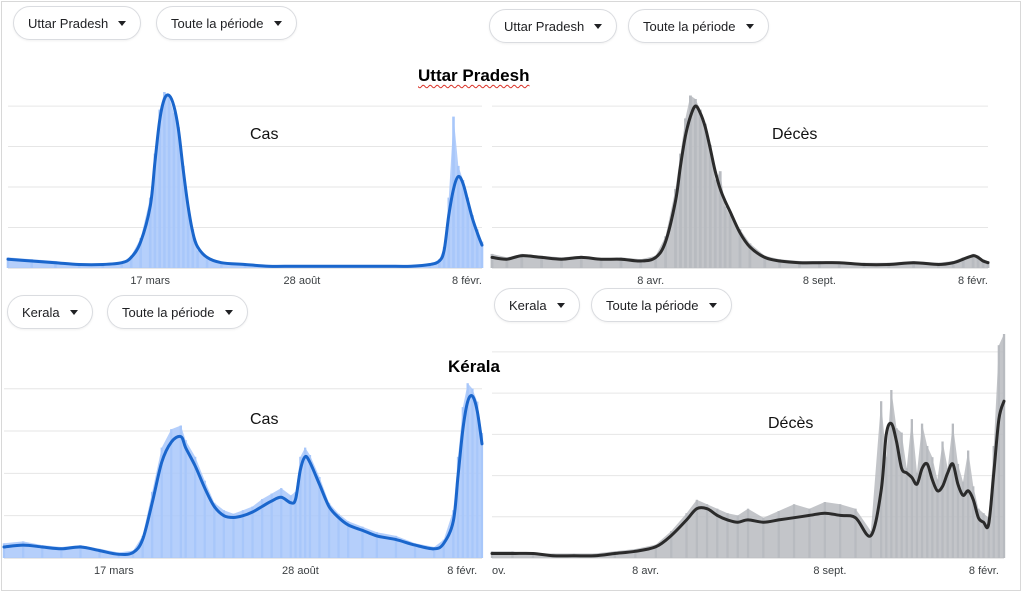  What do you see at coordinates (300, 571) in the screenshot?
I see `x-tick-label: 28 août` at bounding box center [300, 571].